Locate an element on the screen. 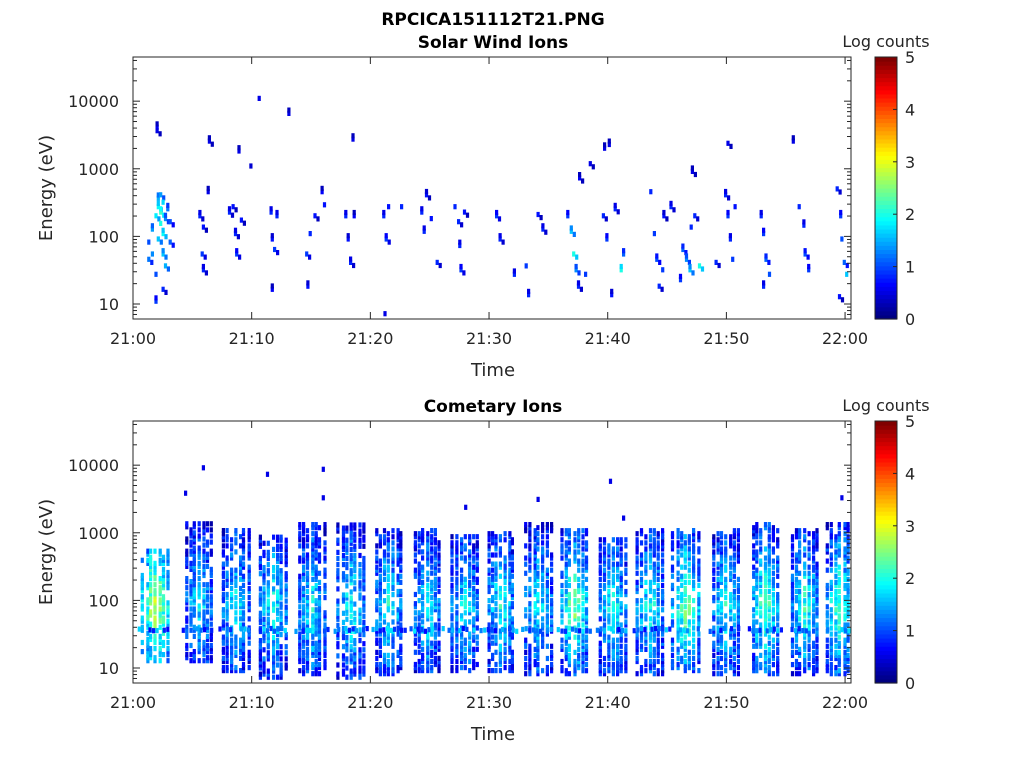  colorbar-tick-label: 1 is located at coordinates (910, 267).